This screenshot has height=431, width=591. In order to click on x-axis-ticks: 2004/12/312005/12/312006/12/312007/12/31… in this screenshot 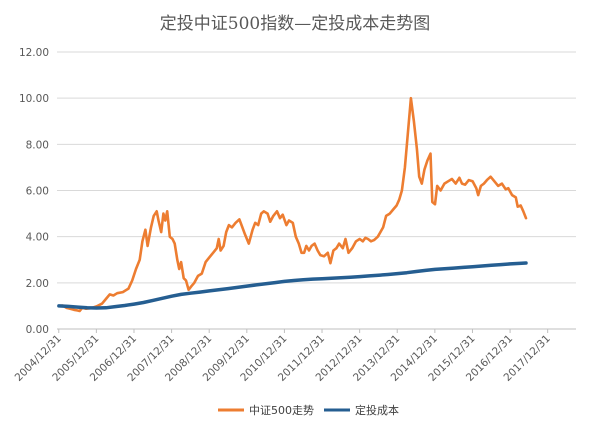, I will do `click(283, 356)`.